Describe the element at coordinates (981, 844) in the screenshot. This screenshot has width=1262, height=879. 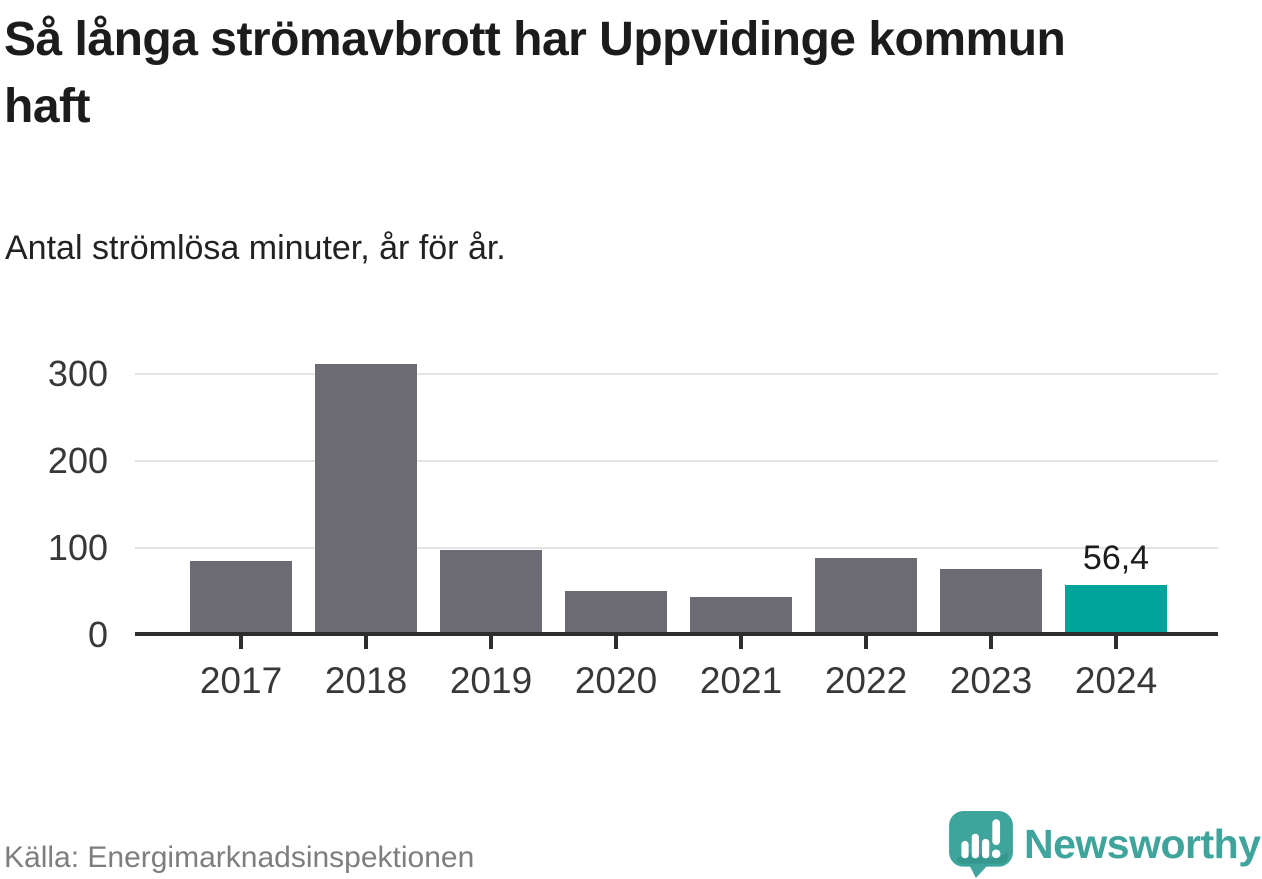
I see `newsworthy-bubble-chart-icon` at that location.